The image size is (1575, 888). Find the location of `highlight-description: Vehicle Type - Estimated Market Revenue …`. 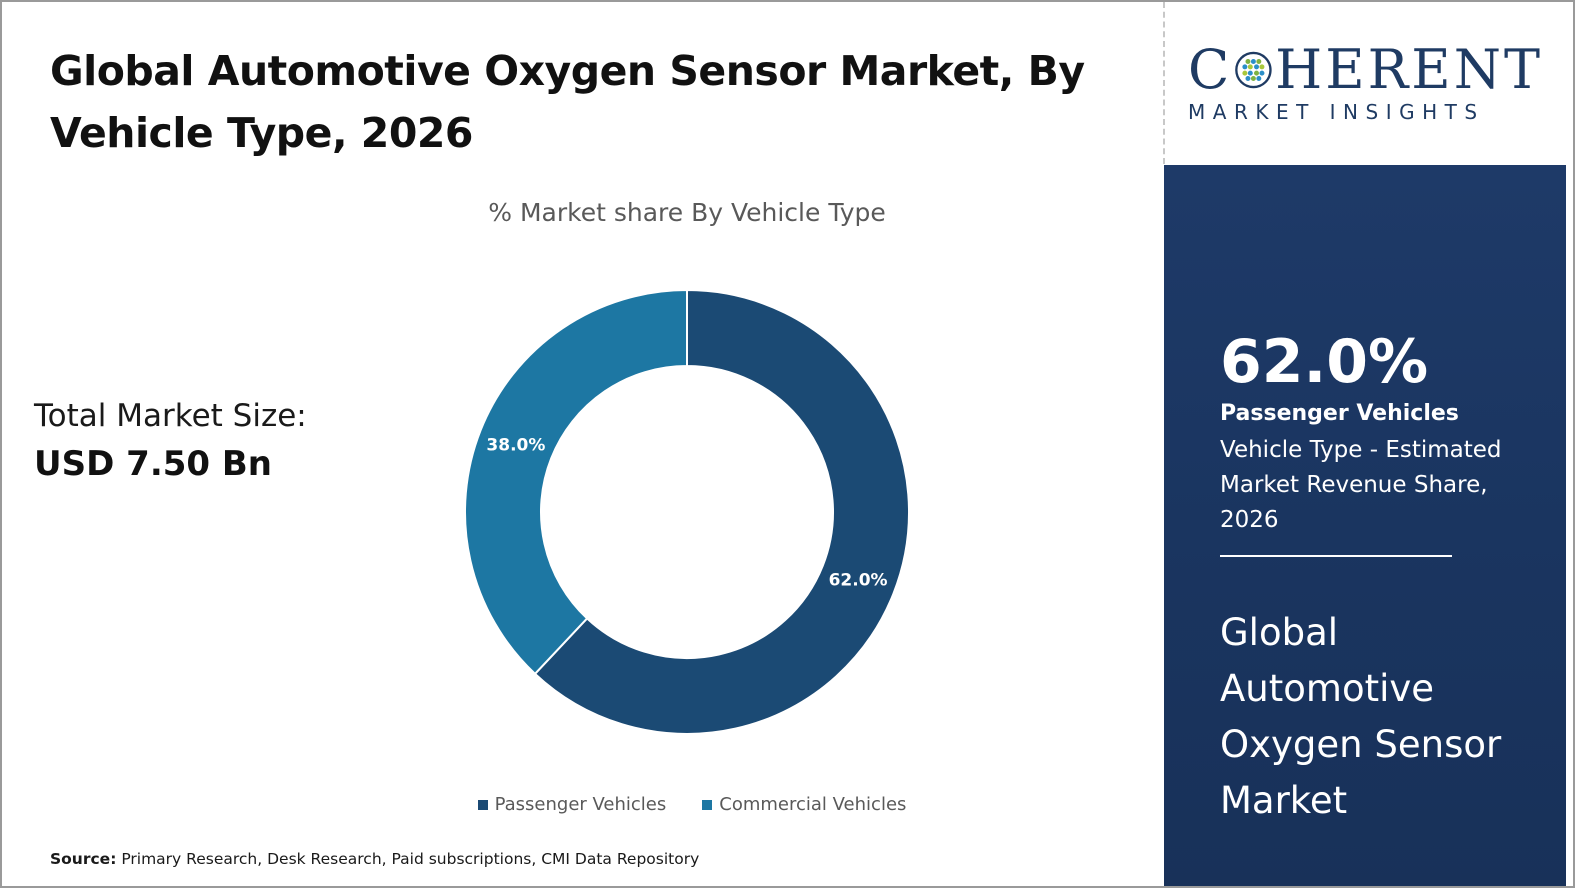

highlight-description: Vehicle Type - Estimated Market Revenue … is located at coordinates (1361, 485).